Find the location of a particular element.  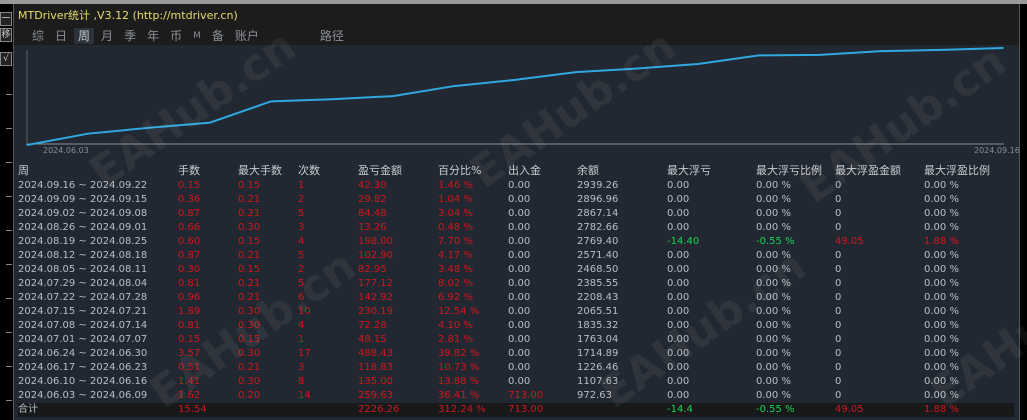

column-header: 周 is located at coordinates (23, 170).